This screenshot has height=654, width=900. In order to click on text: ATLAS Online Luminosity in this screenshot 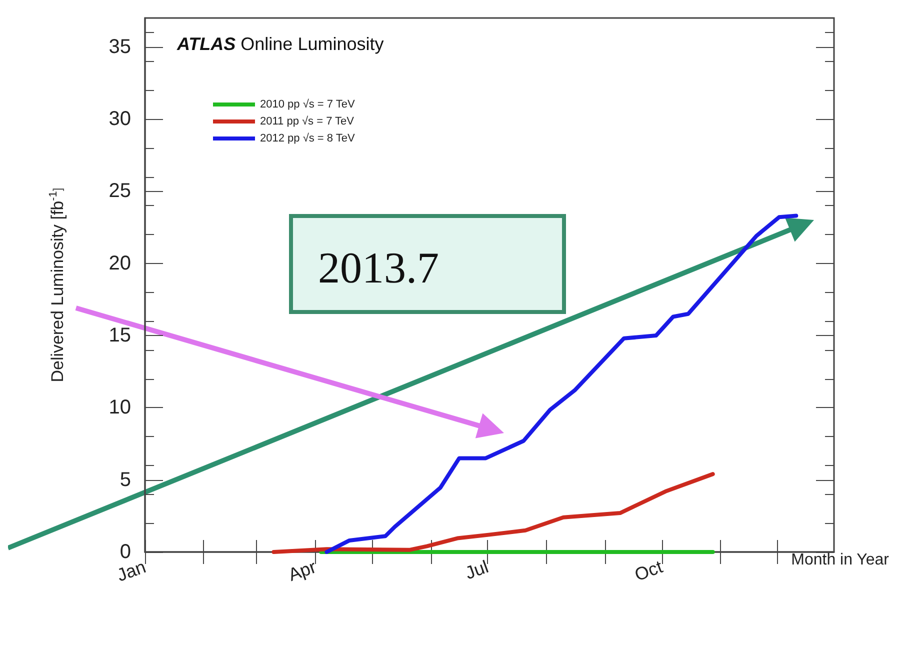, I will do `click(280, 44)`.